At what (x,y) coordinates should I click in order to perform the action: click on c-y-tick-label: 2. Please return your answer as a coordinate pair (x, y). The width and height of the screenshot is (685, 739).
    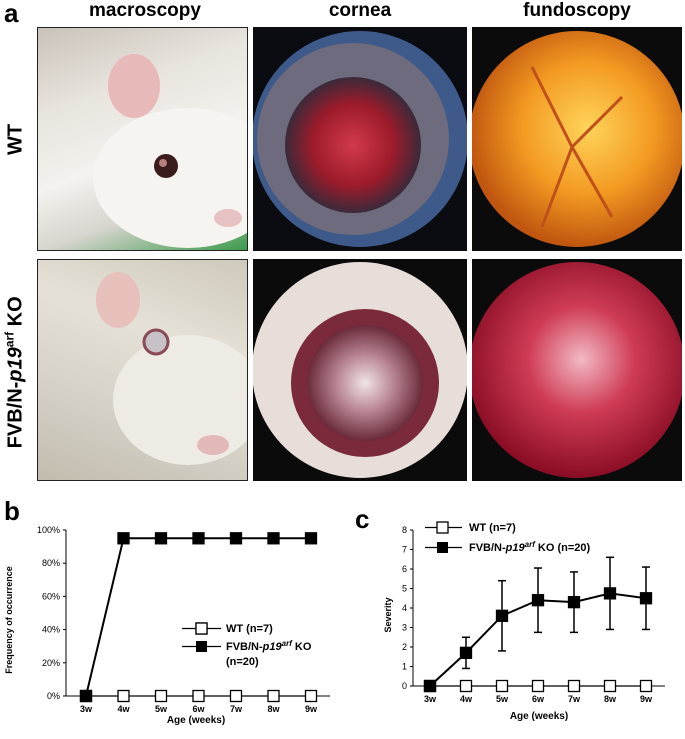
    Looking at the image, I should click on (404, 647).